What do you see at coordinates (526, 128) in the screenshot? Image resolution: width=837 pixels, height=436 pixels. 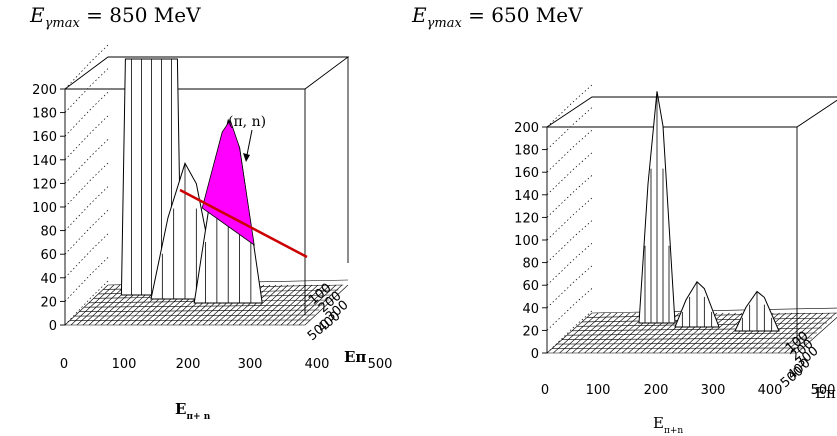 I see `z-tick-label: 200` at bounding box center [526, 128].